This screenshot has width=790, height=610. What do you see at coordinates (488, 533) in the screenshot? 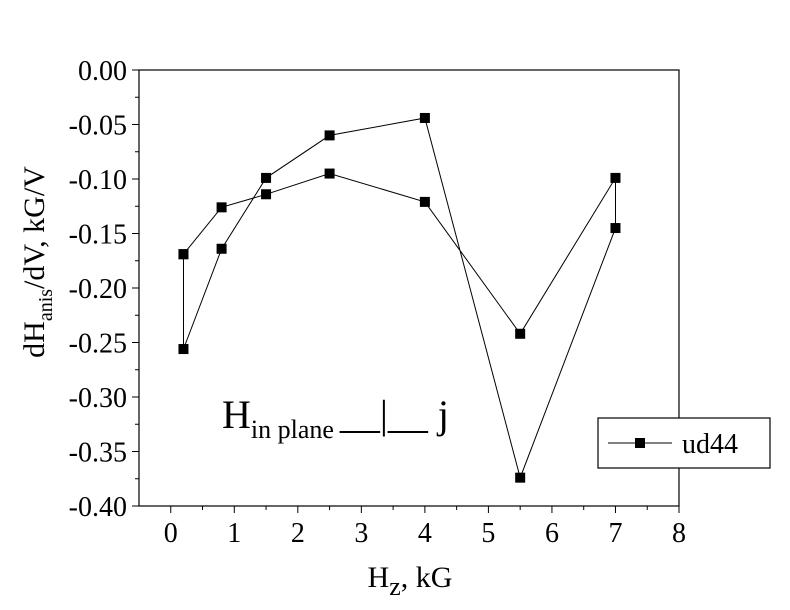
I see `x-tick-label: 5` at bounding box center [488, 533].